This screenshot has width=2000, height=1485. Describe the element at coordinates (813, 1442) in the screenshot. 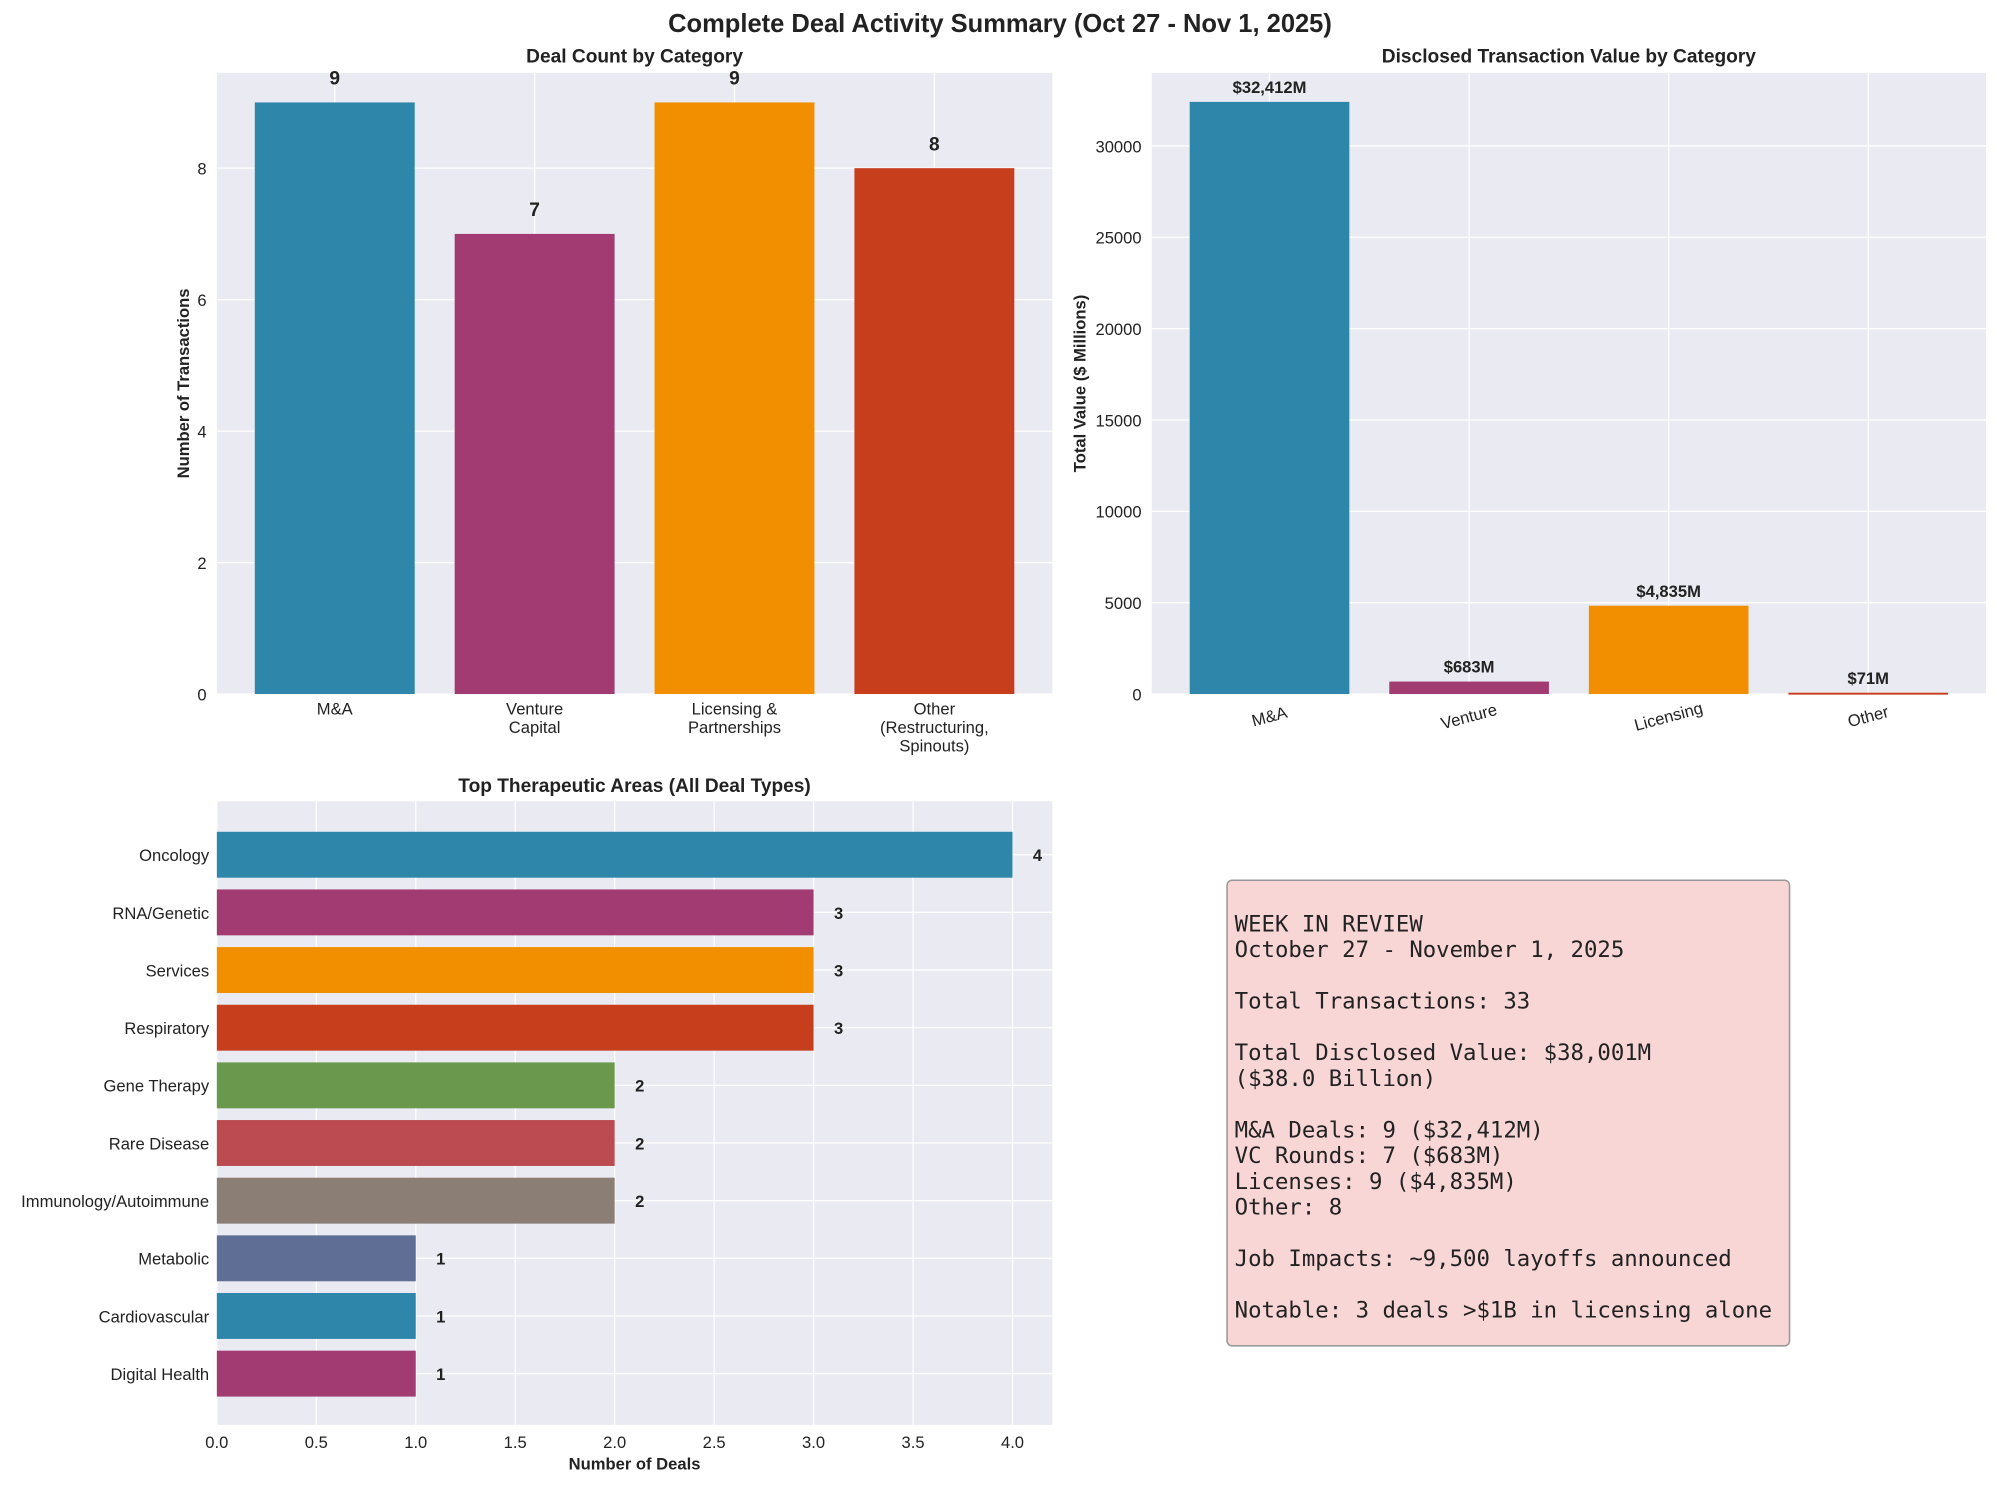

I see `x-tick-label: 3.0` at that location.